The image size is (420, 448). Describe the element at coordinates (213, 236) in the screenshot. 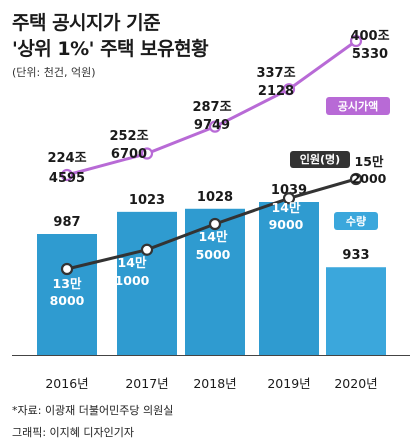

I see `people-label-top-2: 14만` at that location.